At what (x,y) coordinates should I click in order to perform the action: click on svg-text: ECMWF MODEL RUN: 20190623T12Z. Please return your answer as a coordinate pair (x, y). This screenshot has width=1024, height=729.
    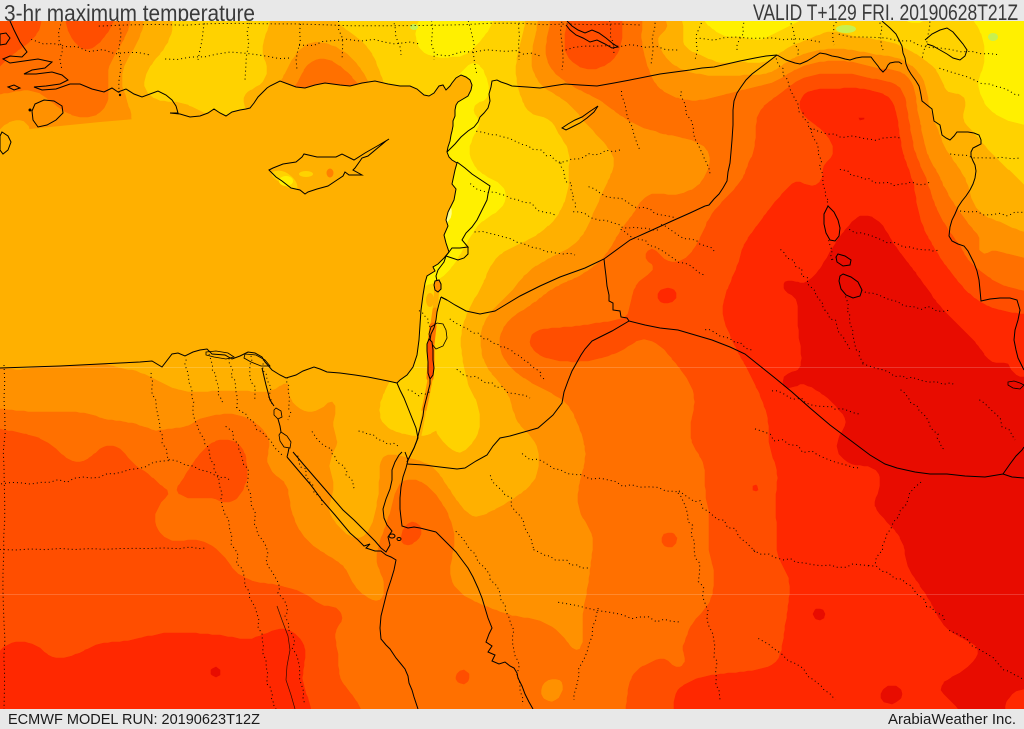
    Looking at the image, I should click on (134, 719).